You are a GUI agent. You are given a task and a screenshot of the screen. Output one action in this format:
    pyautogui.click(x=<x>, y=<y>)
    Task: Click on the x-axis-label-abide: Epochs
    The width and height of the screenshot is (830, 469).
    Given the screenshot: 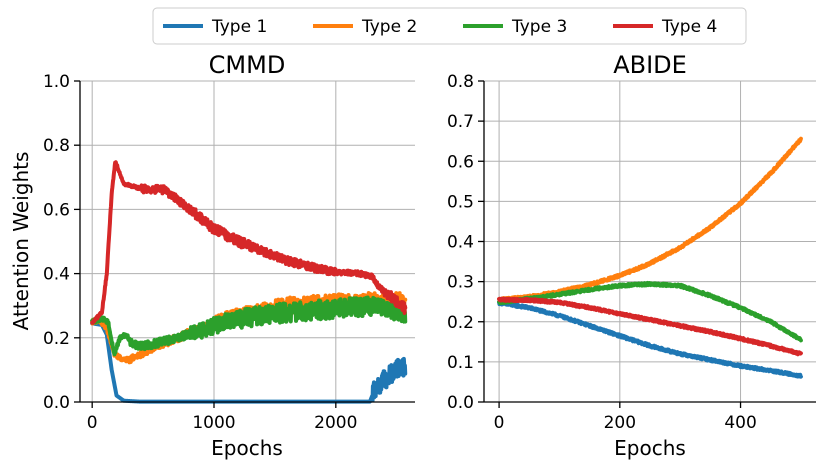 What is the action you would take?
    pyautogui.click(x=650, y=448)
    